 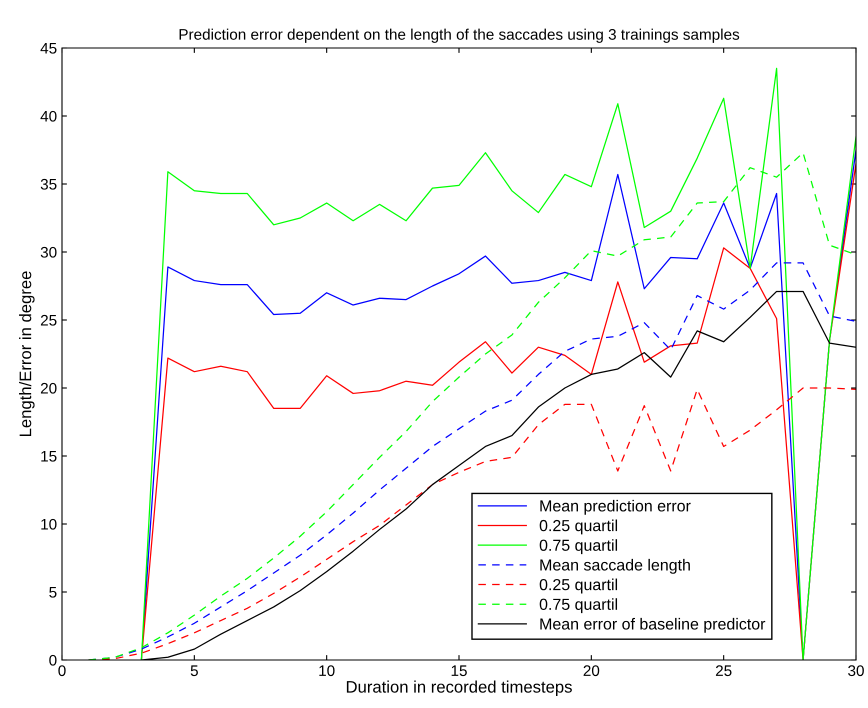 What do you see at coordinates (592, 670) in the screenshot?
I see `x-tick-label: 20` at bounding box center [592, 670].